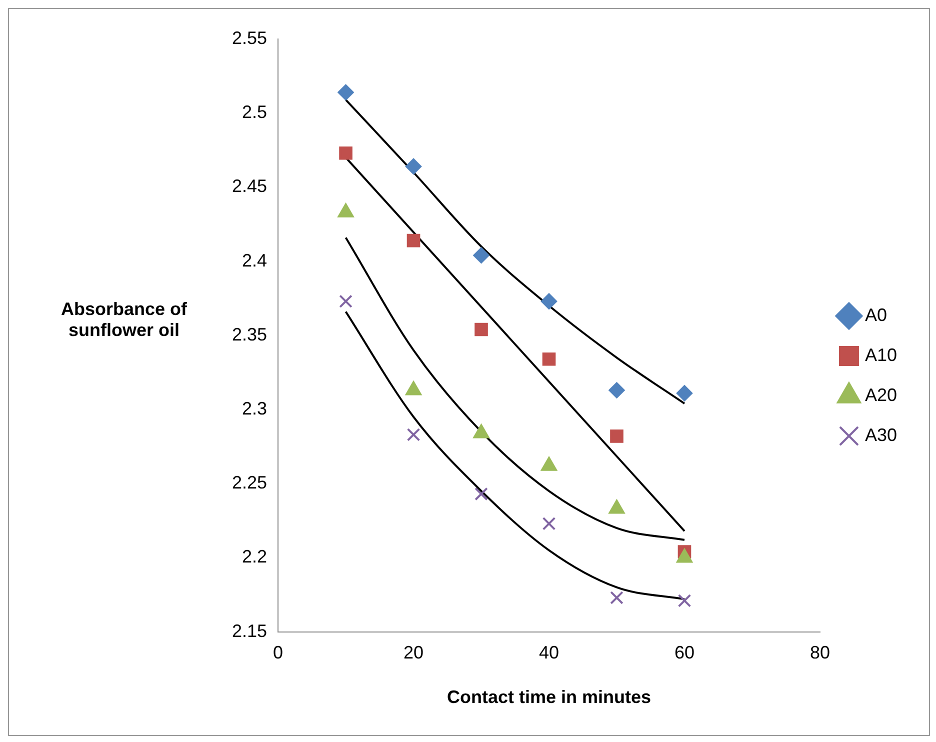  What do you see at coordinates (278, 652) in the screenshot?
I see `x-tick-label: 0` at bounding box center [278, 652].